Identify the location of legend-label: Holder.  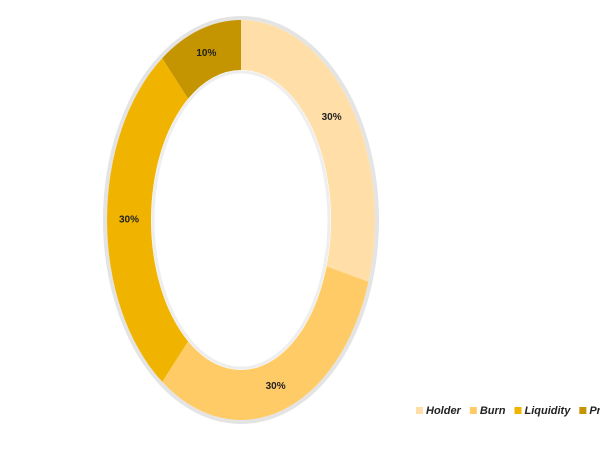
(444, 411).